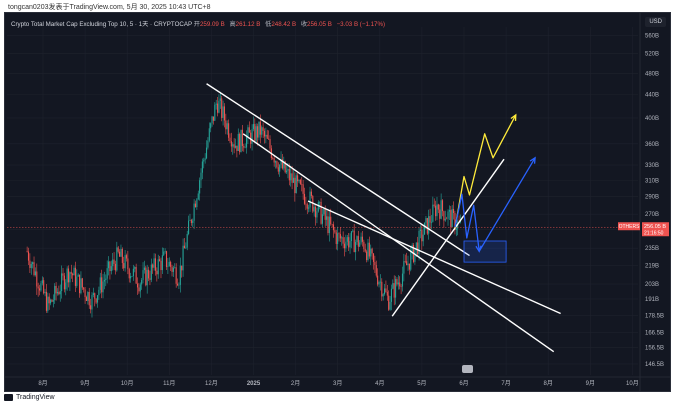 Image resolution: width=680 pixels, height=409 pixels. Describe the element at coordinates (655, 229) in the screenshot. I see `price-tag` at that location.